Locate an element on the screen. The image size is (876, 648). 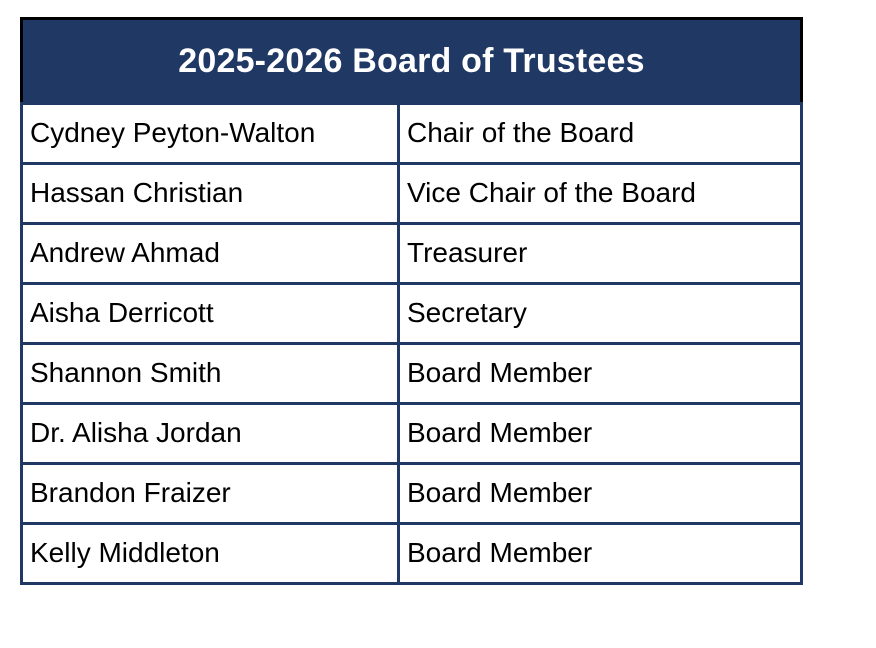
trustee-name-cell: Hassan Christian is located at coordinates (210, 193).